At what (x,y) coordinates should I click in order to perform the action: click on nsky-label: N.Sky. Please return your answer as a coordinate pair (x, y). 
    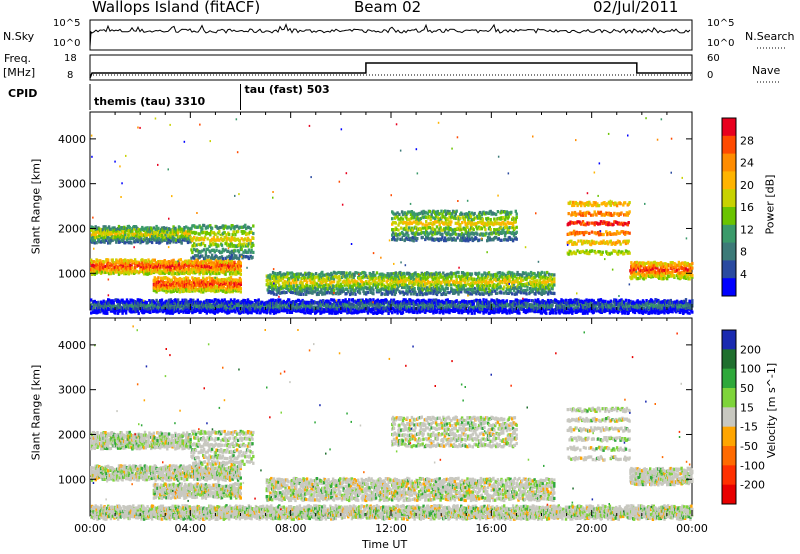
    Looking at the image, I should click on (19, 36).